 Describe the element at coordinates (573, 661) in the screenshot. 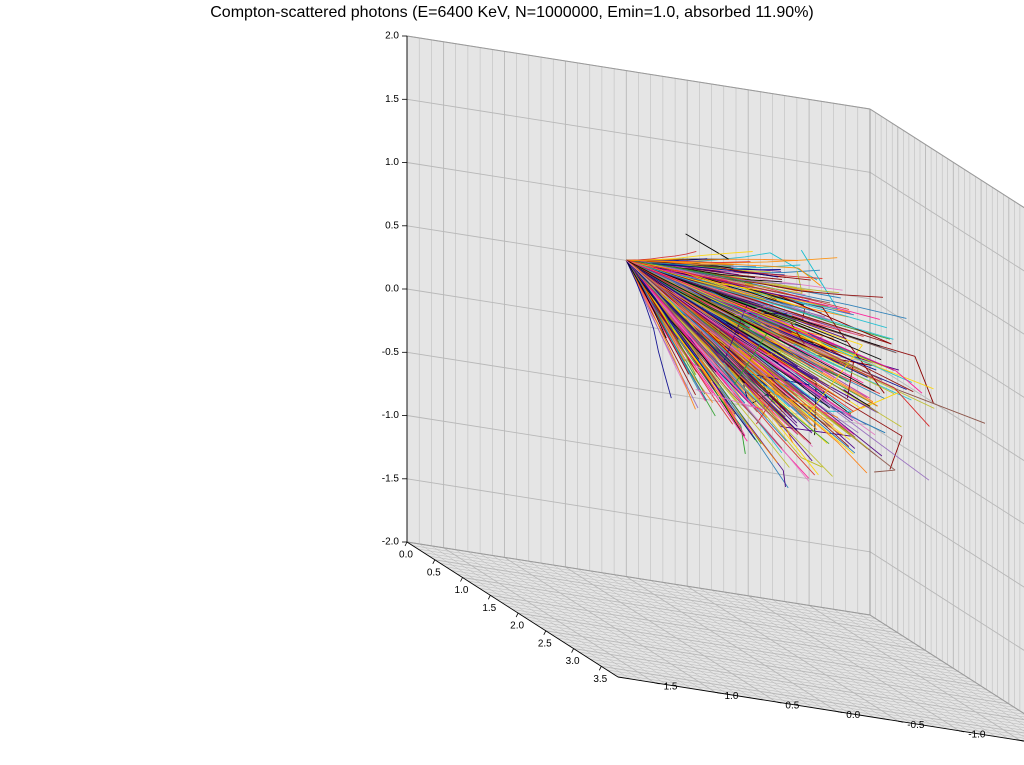

I see `x-tick-label: 3.0` at that location.